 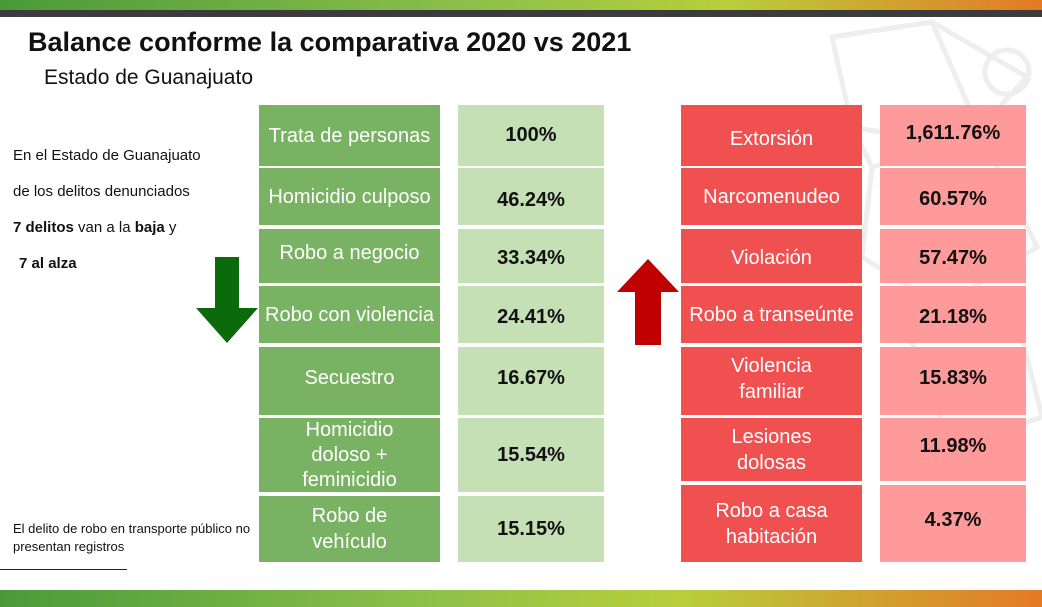 I want to click on increase-label: Violación, so click(x=771, y=256).